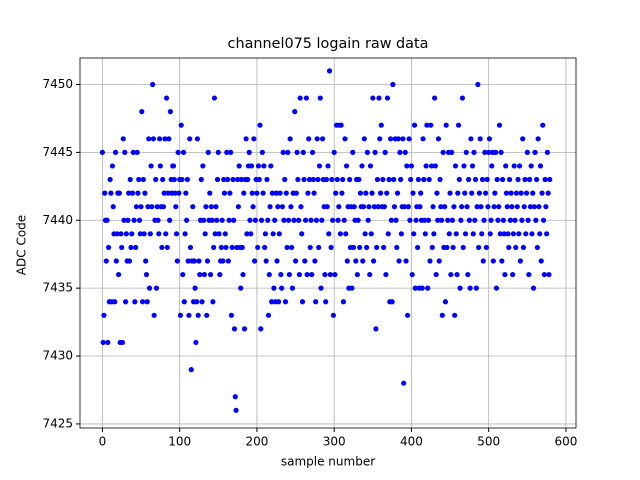 This screenshot has width=640, height=480. Describe the element at coordinates (57, 356) in the screenshot. I see `y-tick-label: 7430` at that location.